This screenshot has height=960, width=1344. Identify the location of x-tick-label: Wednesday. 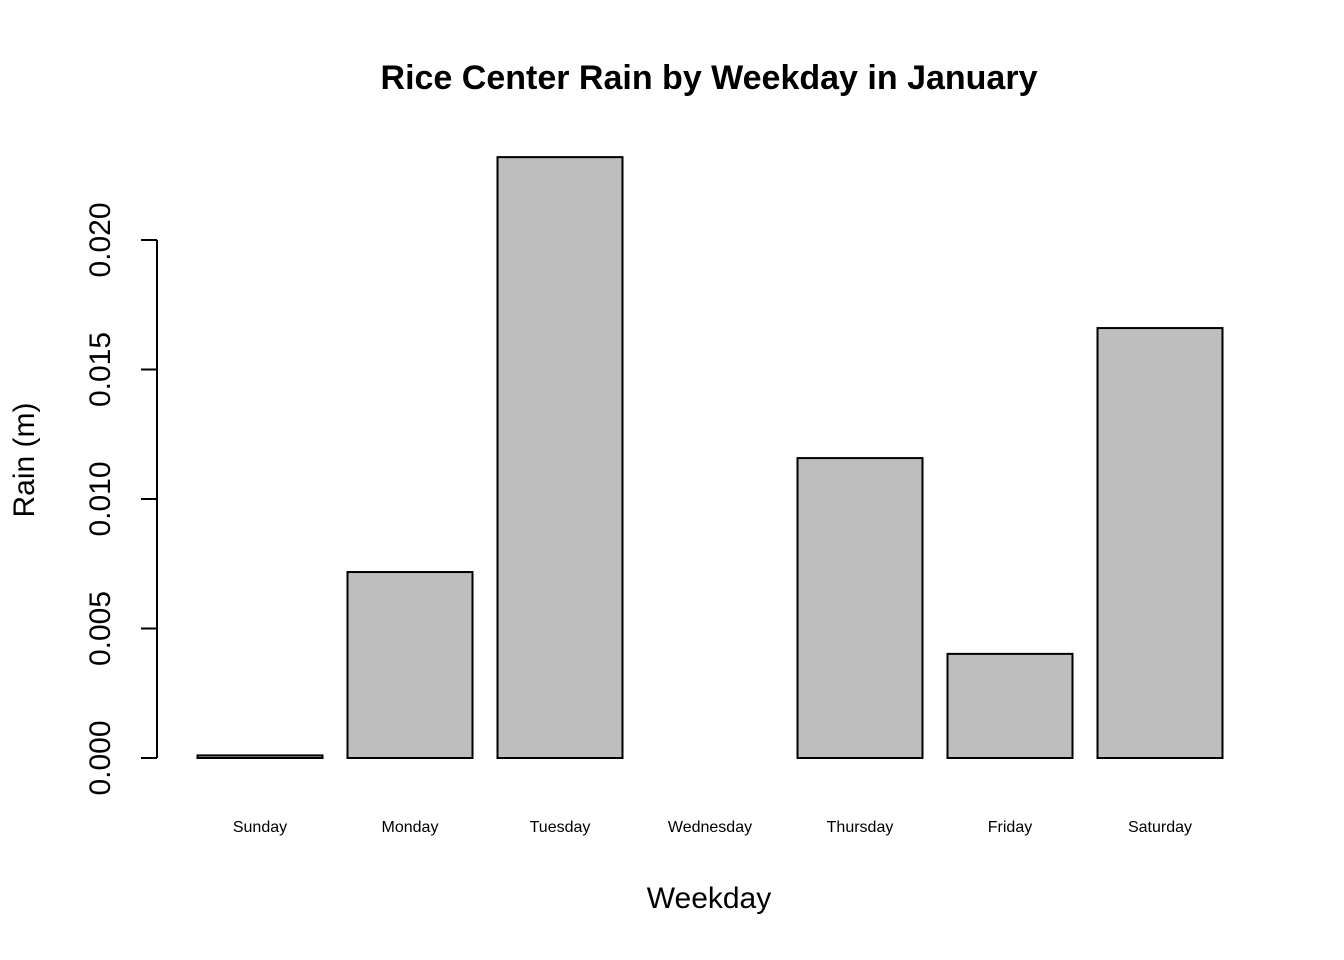
(710, 827).